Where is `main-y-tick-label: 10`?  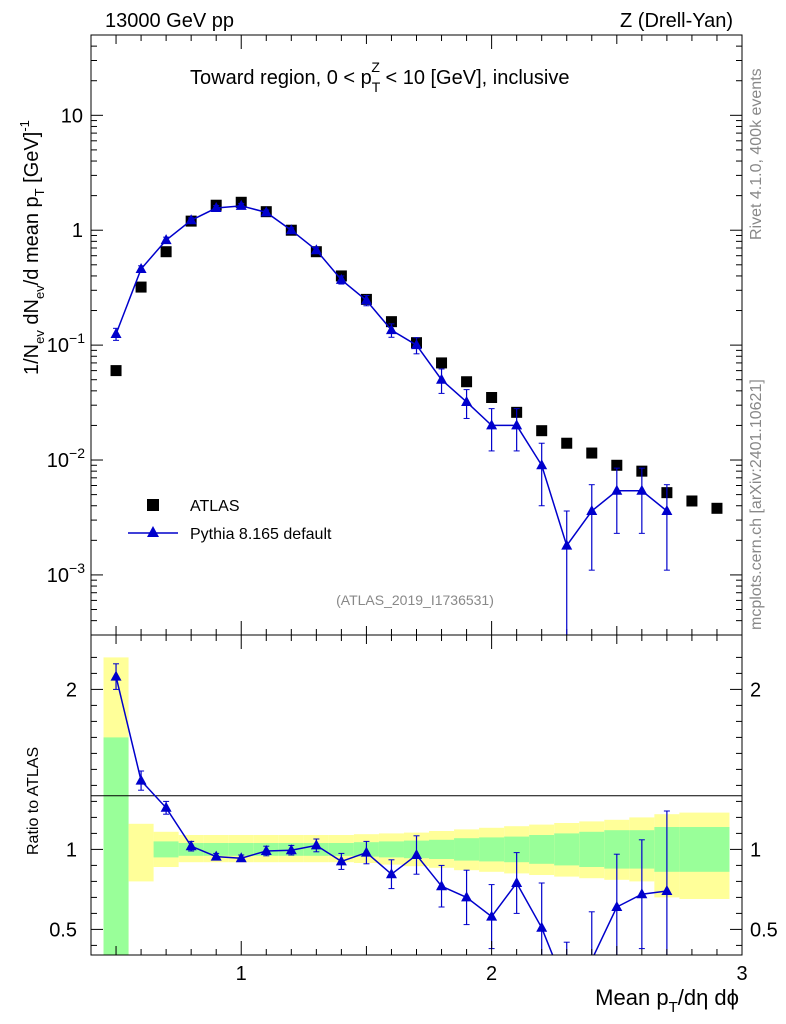
main-y-tick-label: 10 is located at coordinates (72, 116).